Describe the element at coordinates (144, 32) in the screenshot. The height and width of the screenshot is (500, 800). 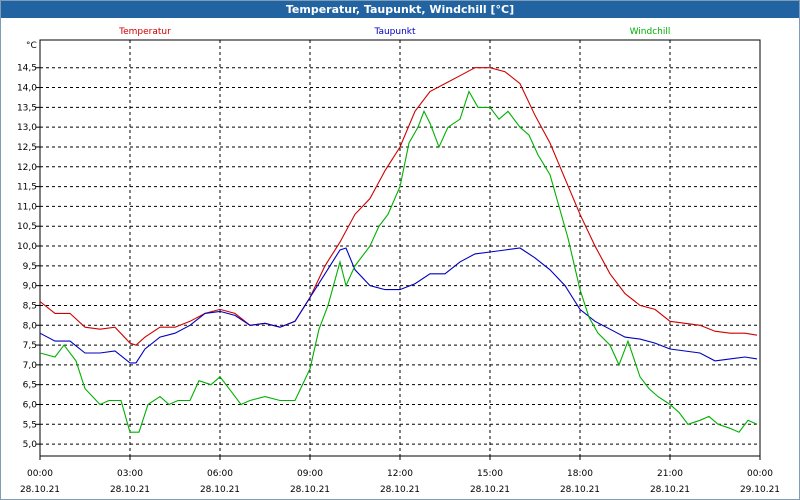
I see `legend-temperatur: Temperatur` at that location.